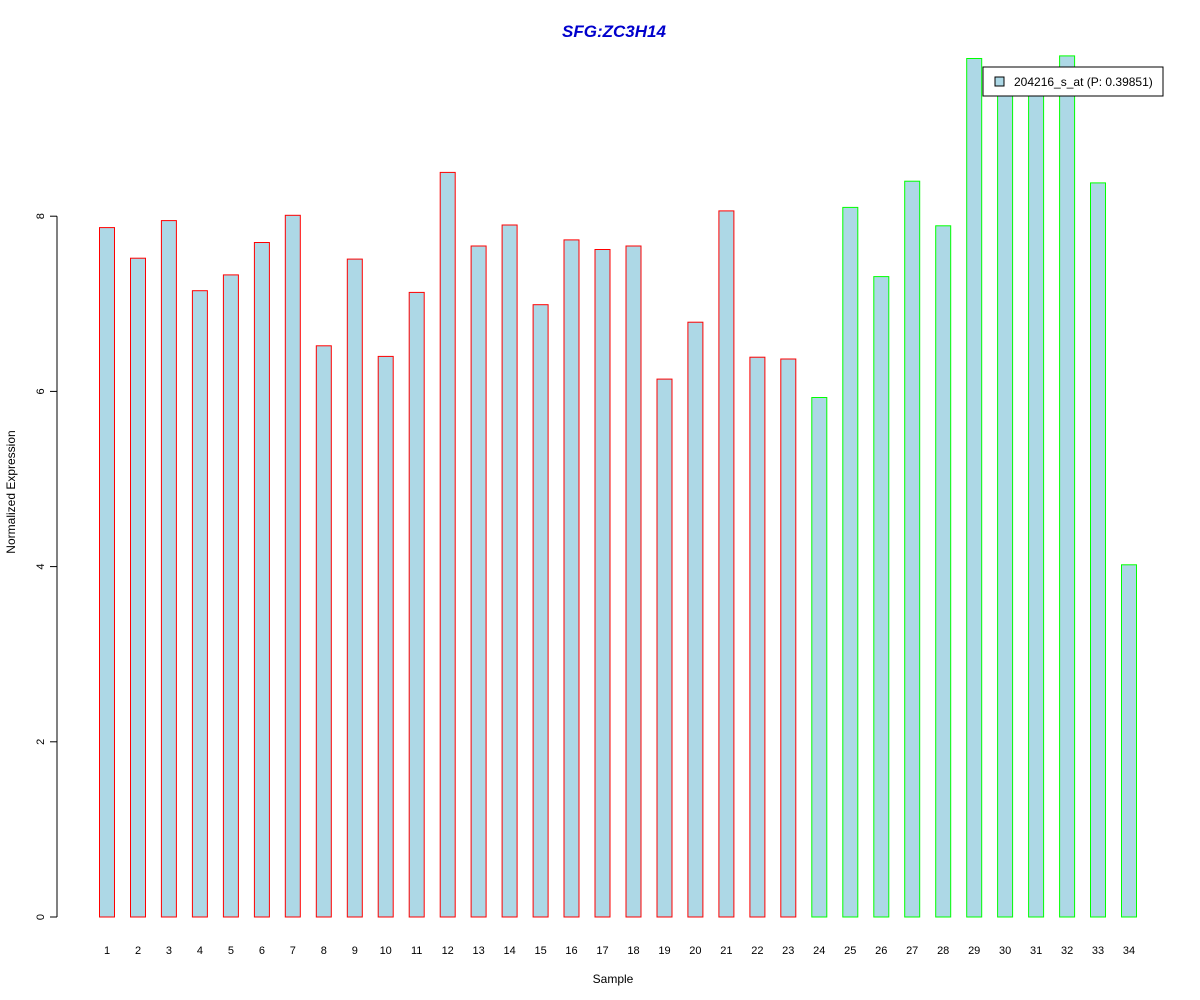  What do you see at coordinates (200, 951) in the screenshot?
I see `x-tick-label: 4` at bounding box center [200, 951].